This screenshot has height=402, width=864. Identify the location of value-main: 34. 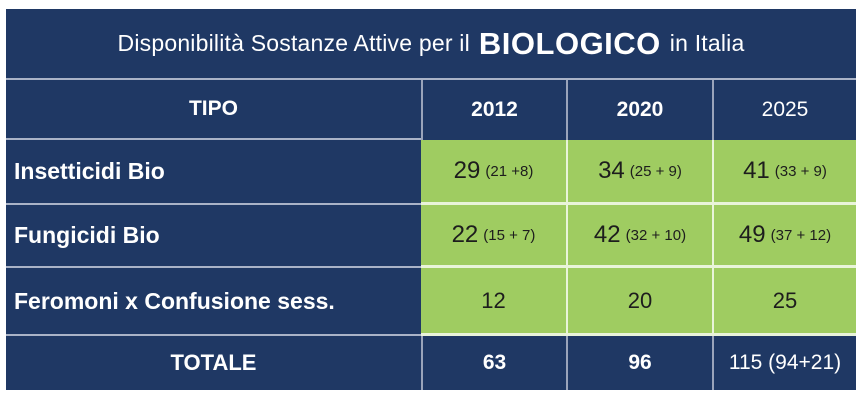
(611, 170).